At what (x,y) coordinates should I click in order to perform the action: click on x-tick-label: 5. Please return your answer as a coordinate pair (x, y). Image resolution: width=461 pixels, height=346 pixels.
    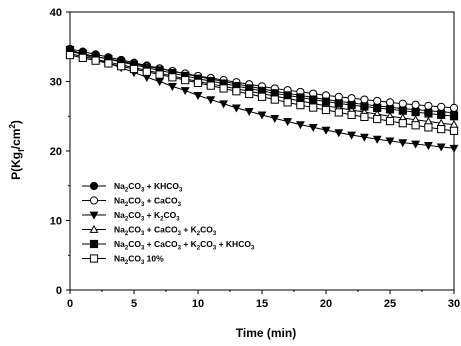
    Looking at the image, I should click on (134, 304).